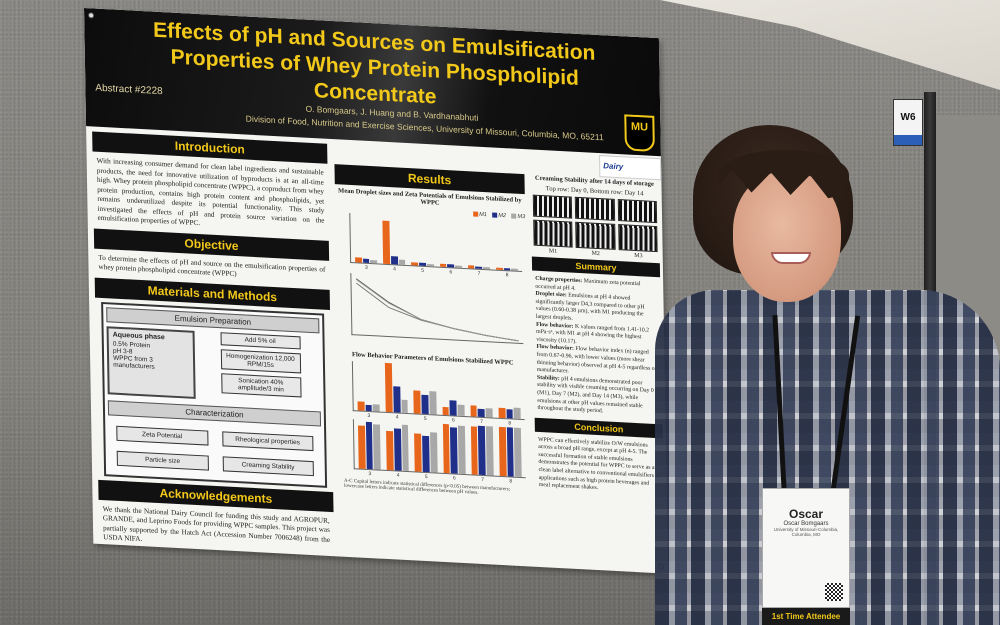 Image resolution: width=1000 pixels, height=625 pixels. Describe the element at coordinates (638, 256) in the screenshot. I see `creaming-label: M3` at that location.